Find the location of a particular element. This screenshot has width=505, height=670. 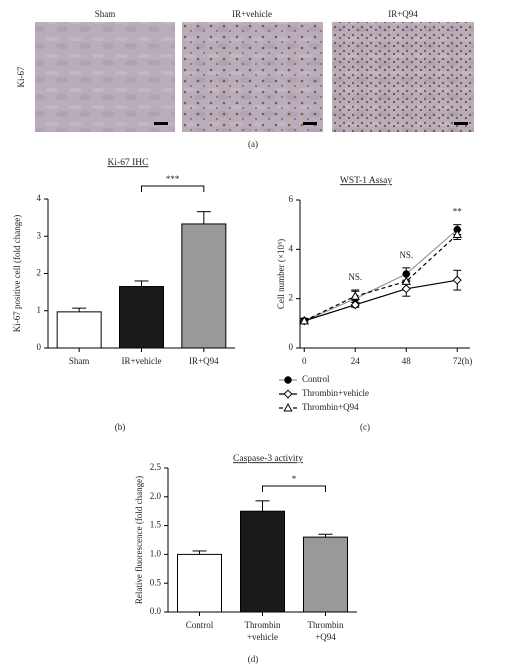

chart-title: Ki-67 IHC is located at coordinates (128, 163).